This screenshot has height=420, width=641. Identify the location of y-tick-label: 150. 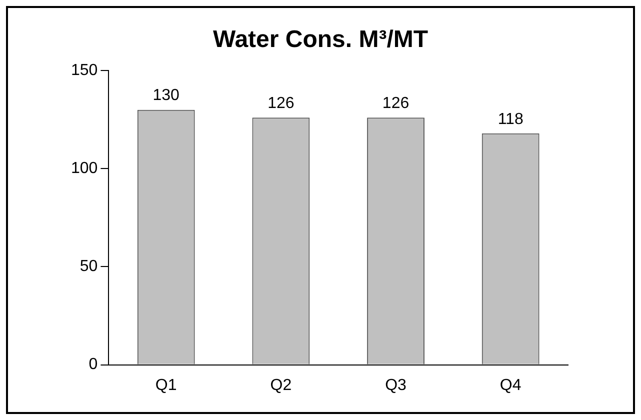
(84, 71).